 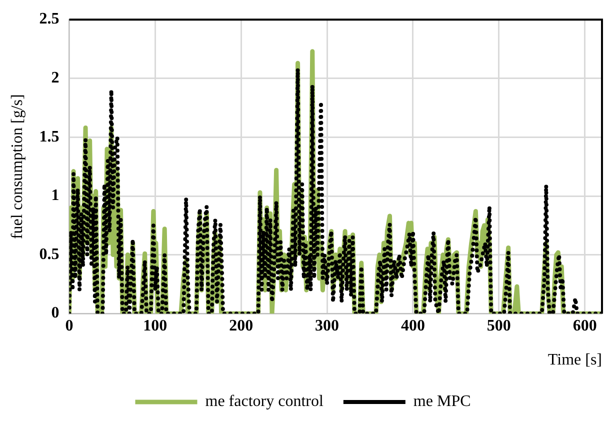 What do you see at coordinates (584, 325) in the screenshot?
I see `x-tick-label: 600` at bounding box center [584, 325].